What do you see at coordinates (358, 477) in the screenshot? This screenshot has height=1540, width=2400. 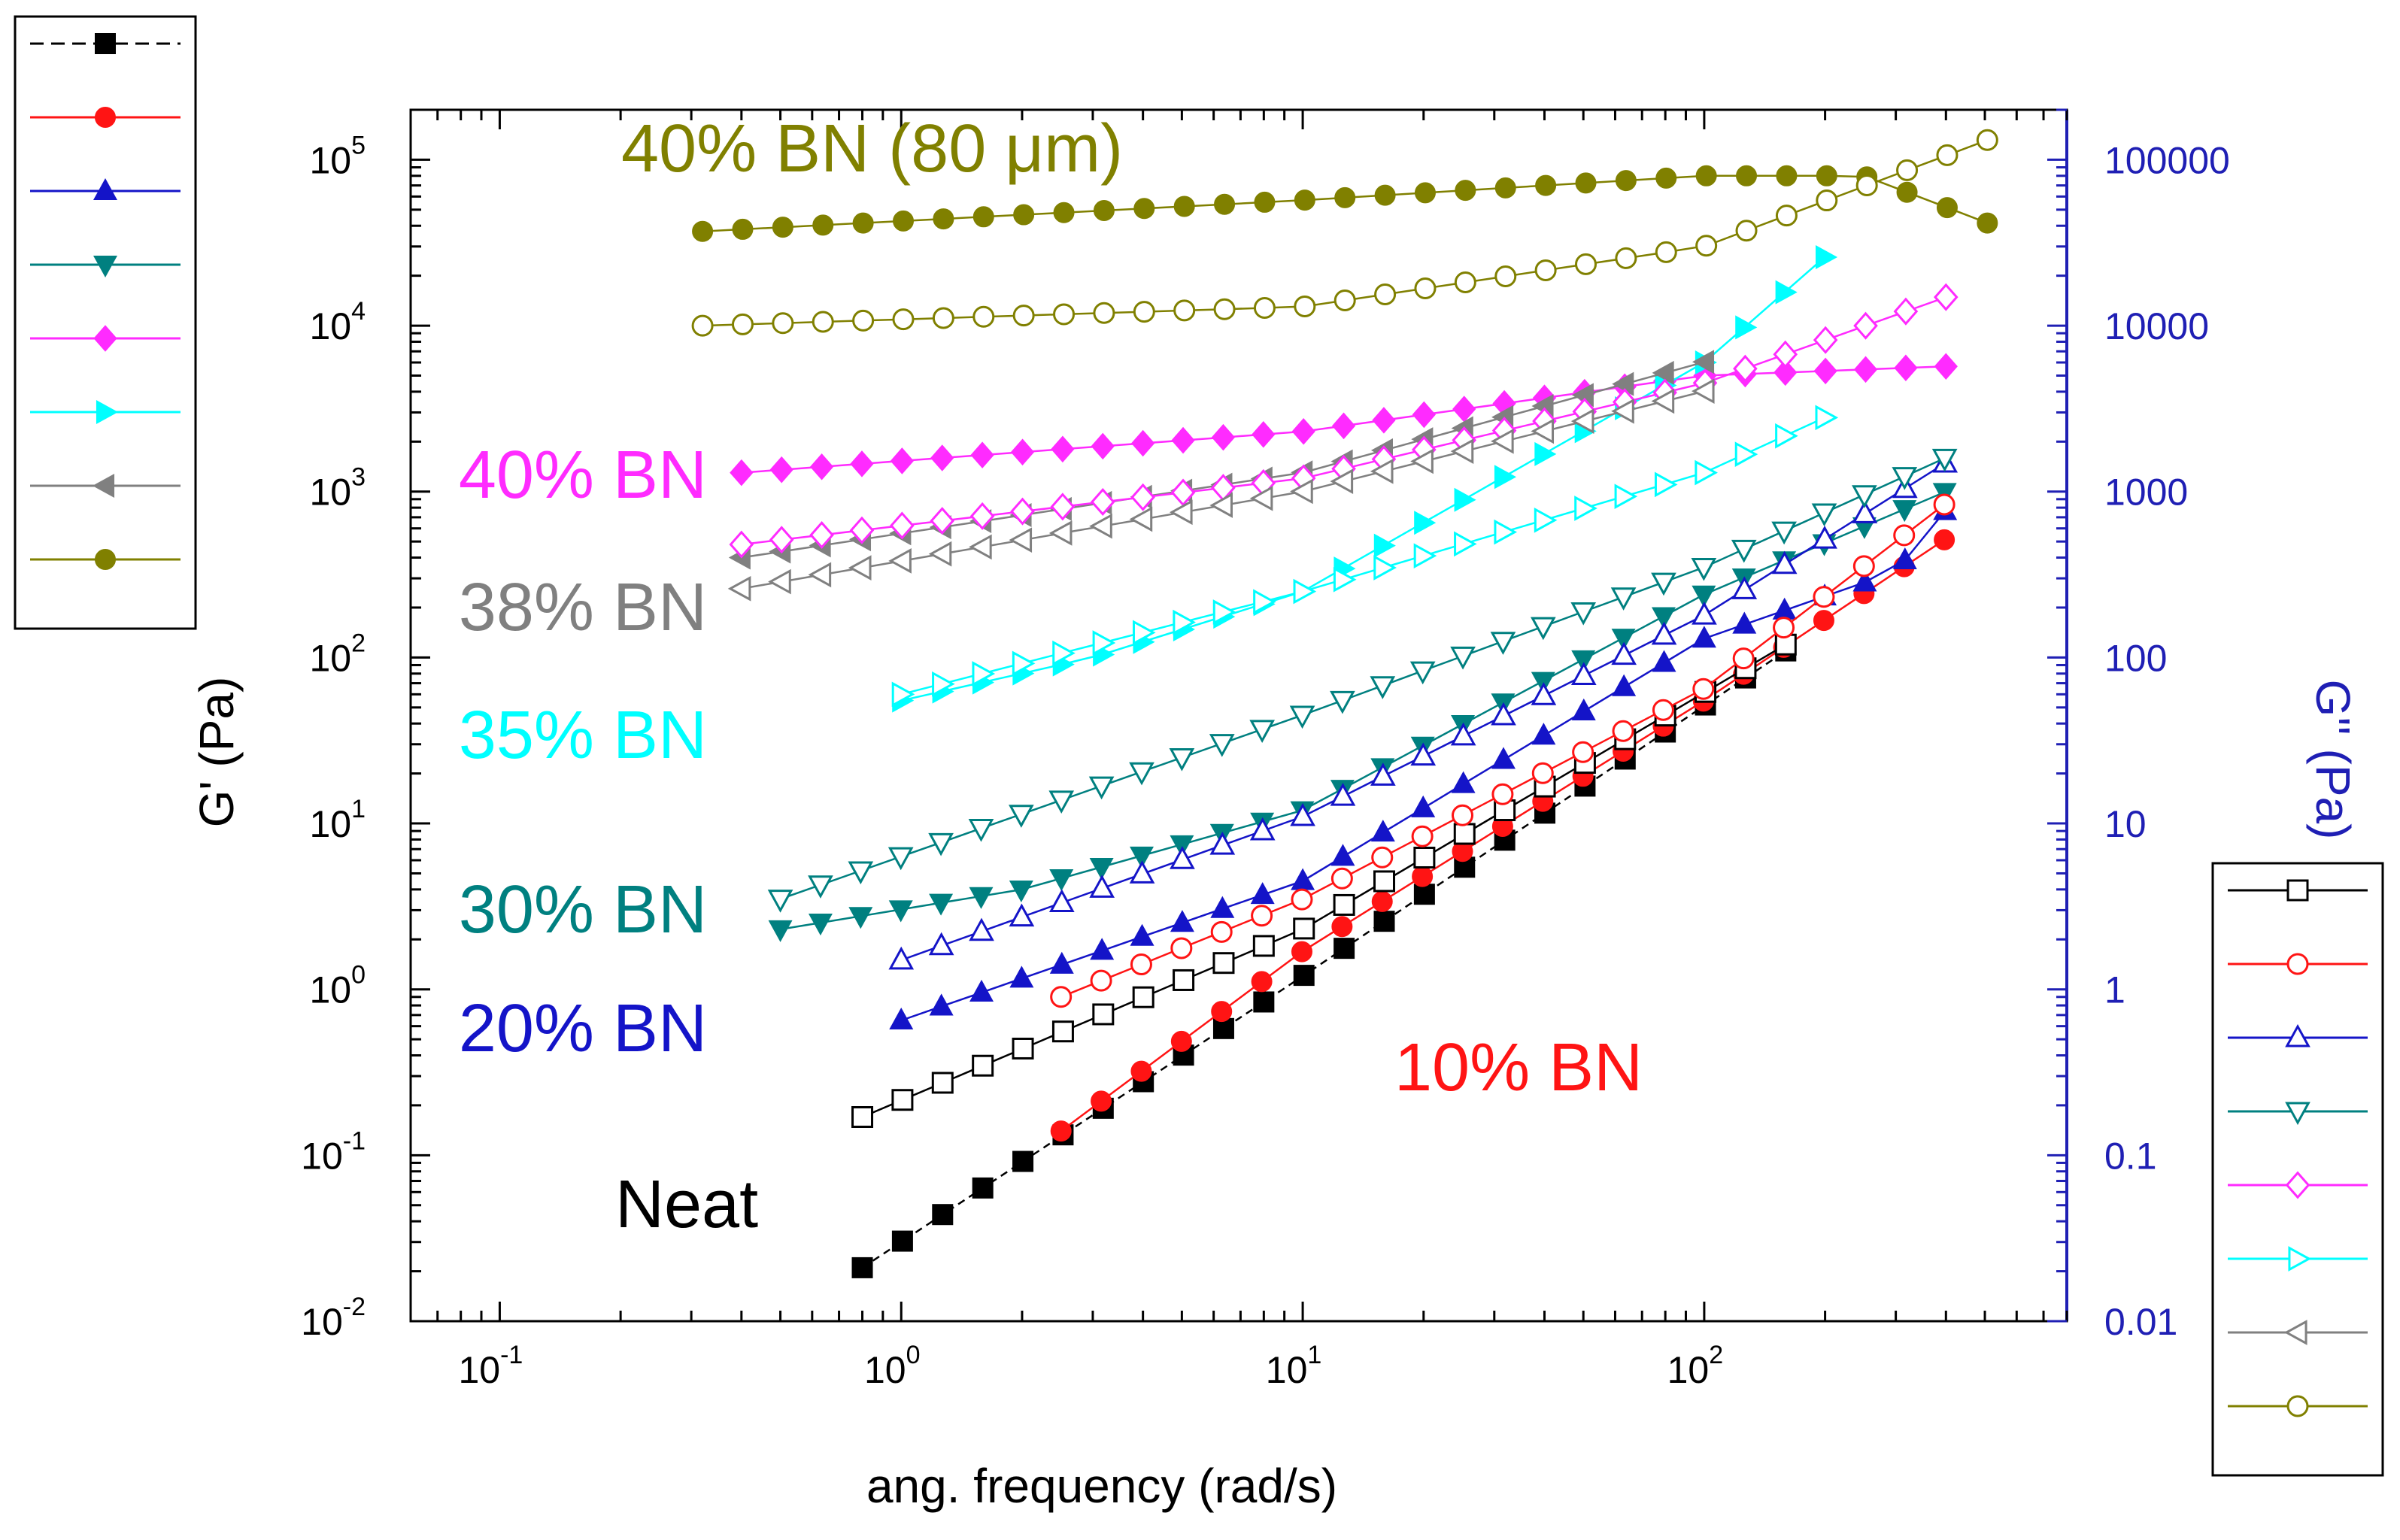 I see `y-left-tick-exponent: 3` at bounding box center [358, 477].